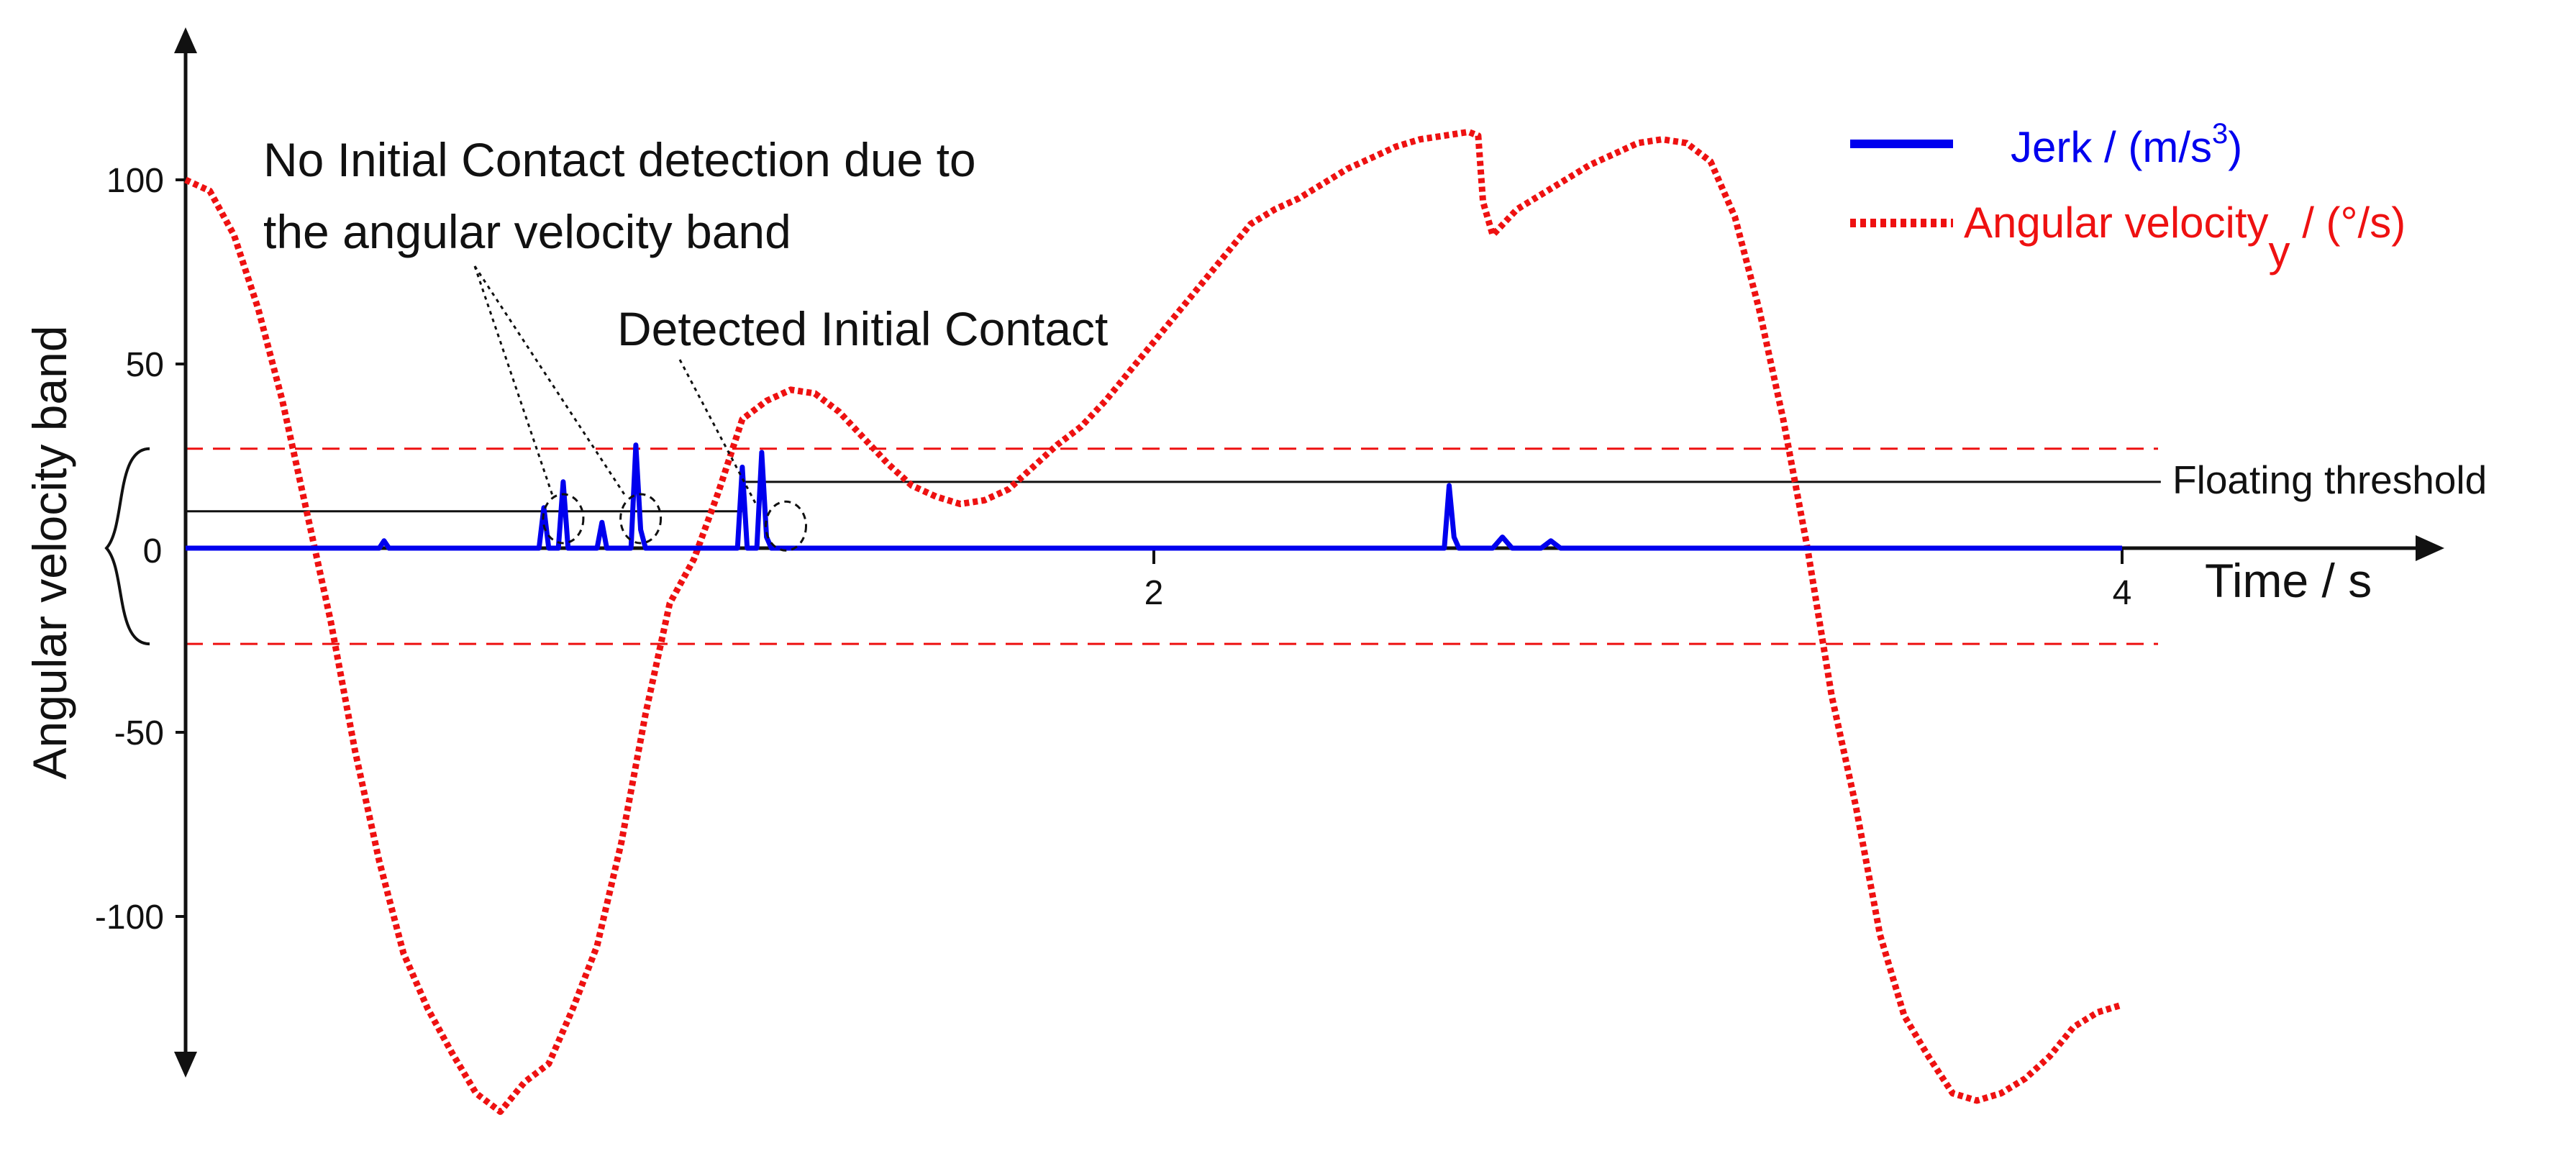 The width and height of the screenshot is (2576, 1156). What do you see at coordinates (640, 409) in the screenshot?
I see `annotation-layer` at bounding box center [640, 409].